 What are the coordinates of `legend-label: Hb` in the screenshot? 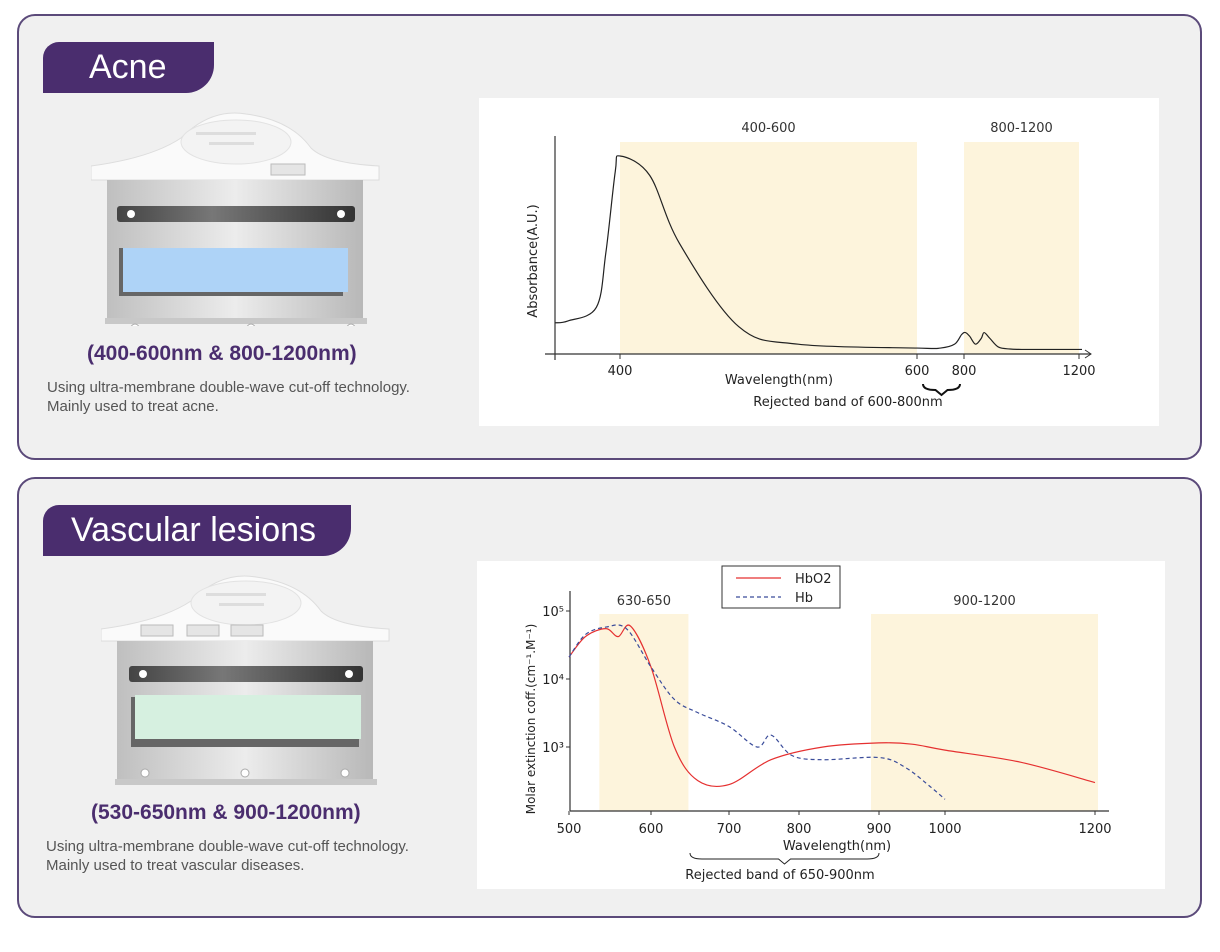 It's located at (804, 598).